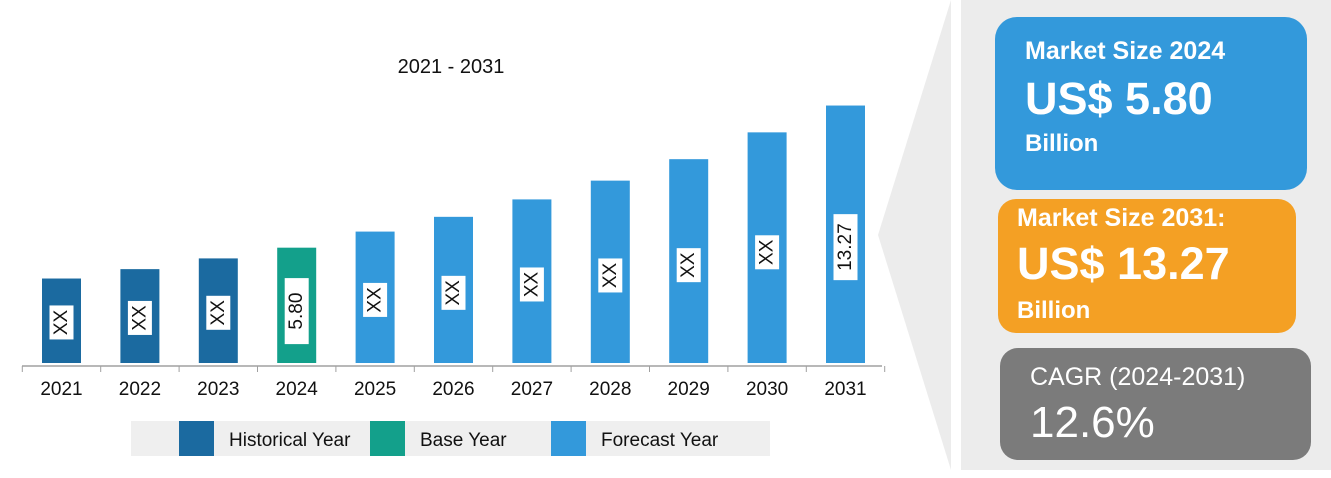 The image size is (1331, 478). What do you see at coordinates (61, 389) in the screenshot?
I see `x-tick-label-2021: 2021` at bounding box center [61, 389].